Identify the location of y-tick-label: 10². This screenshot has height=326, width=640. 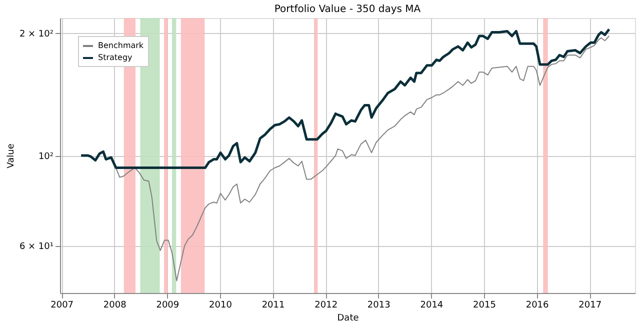
(46, 157).